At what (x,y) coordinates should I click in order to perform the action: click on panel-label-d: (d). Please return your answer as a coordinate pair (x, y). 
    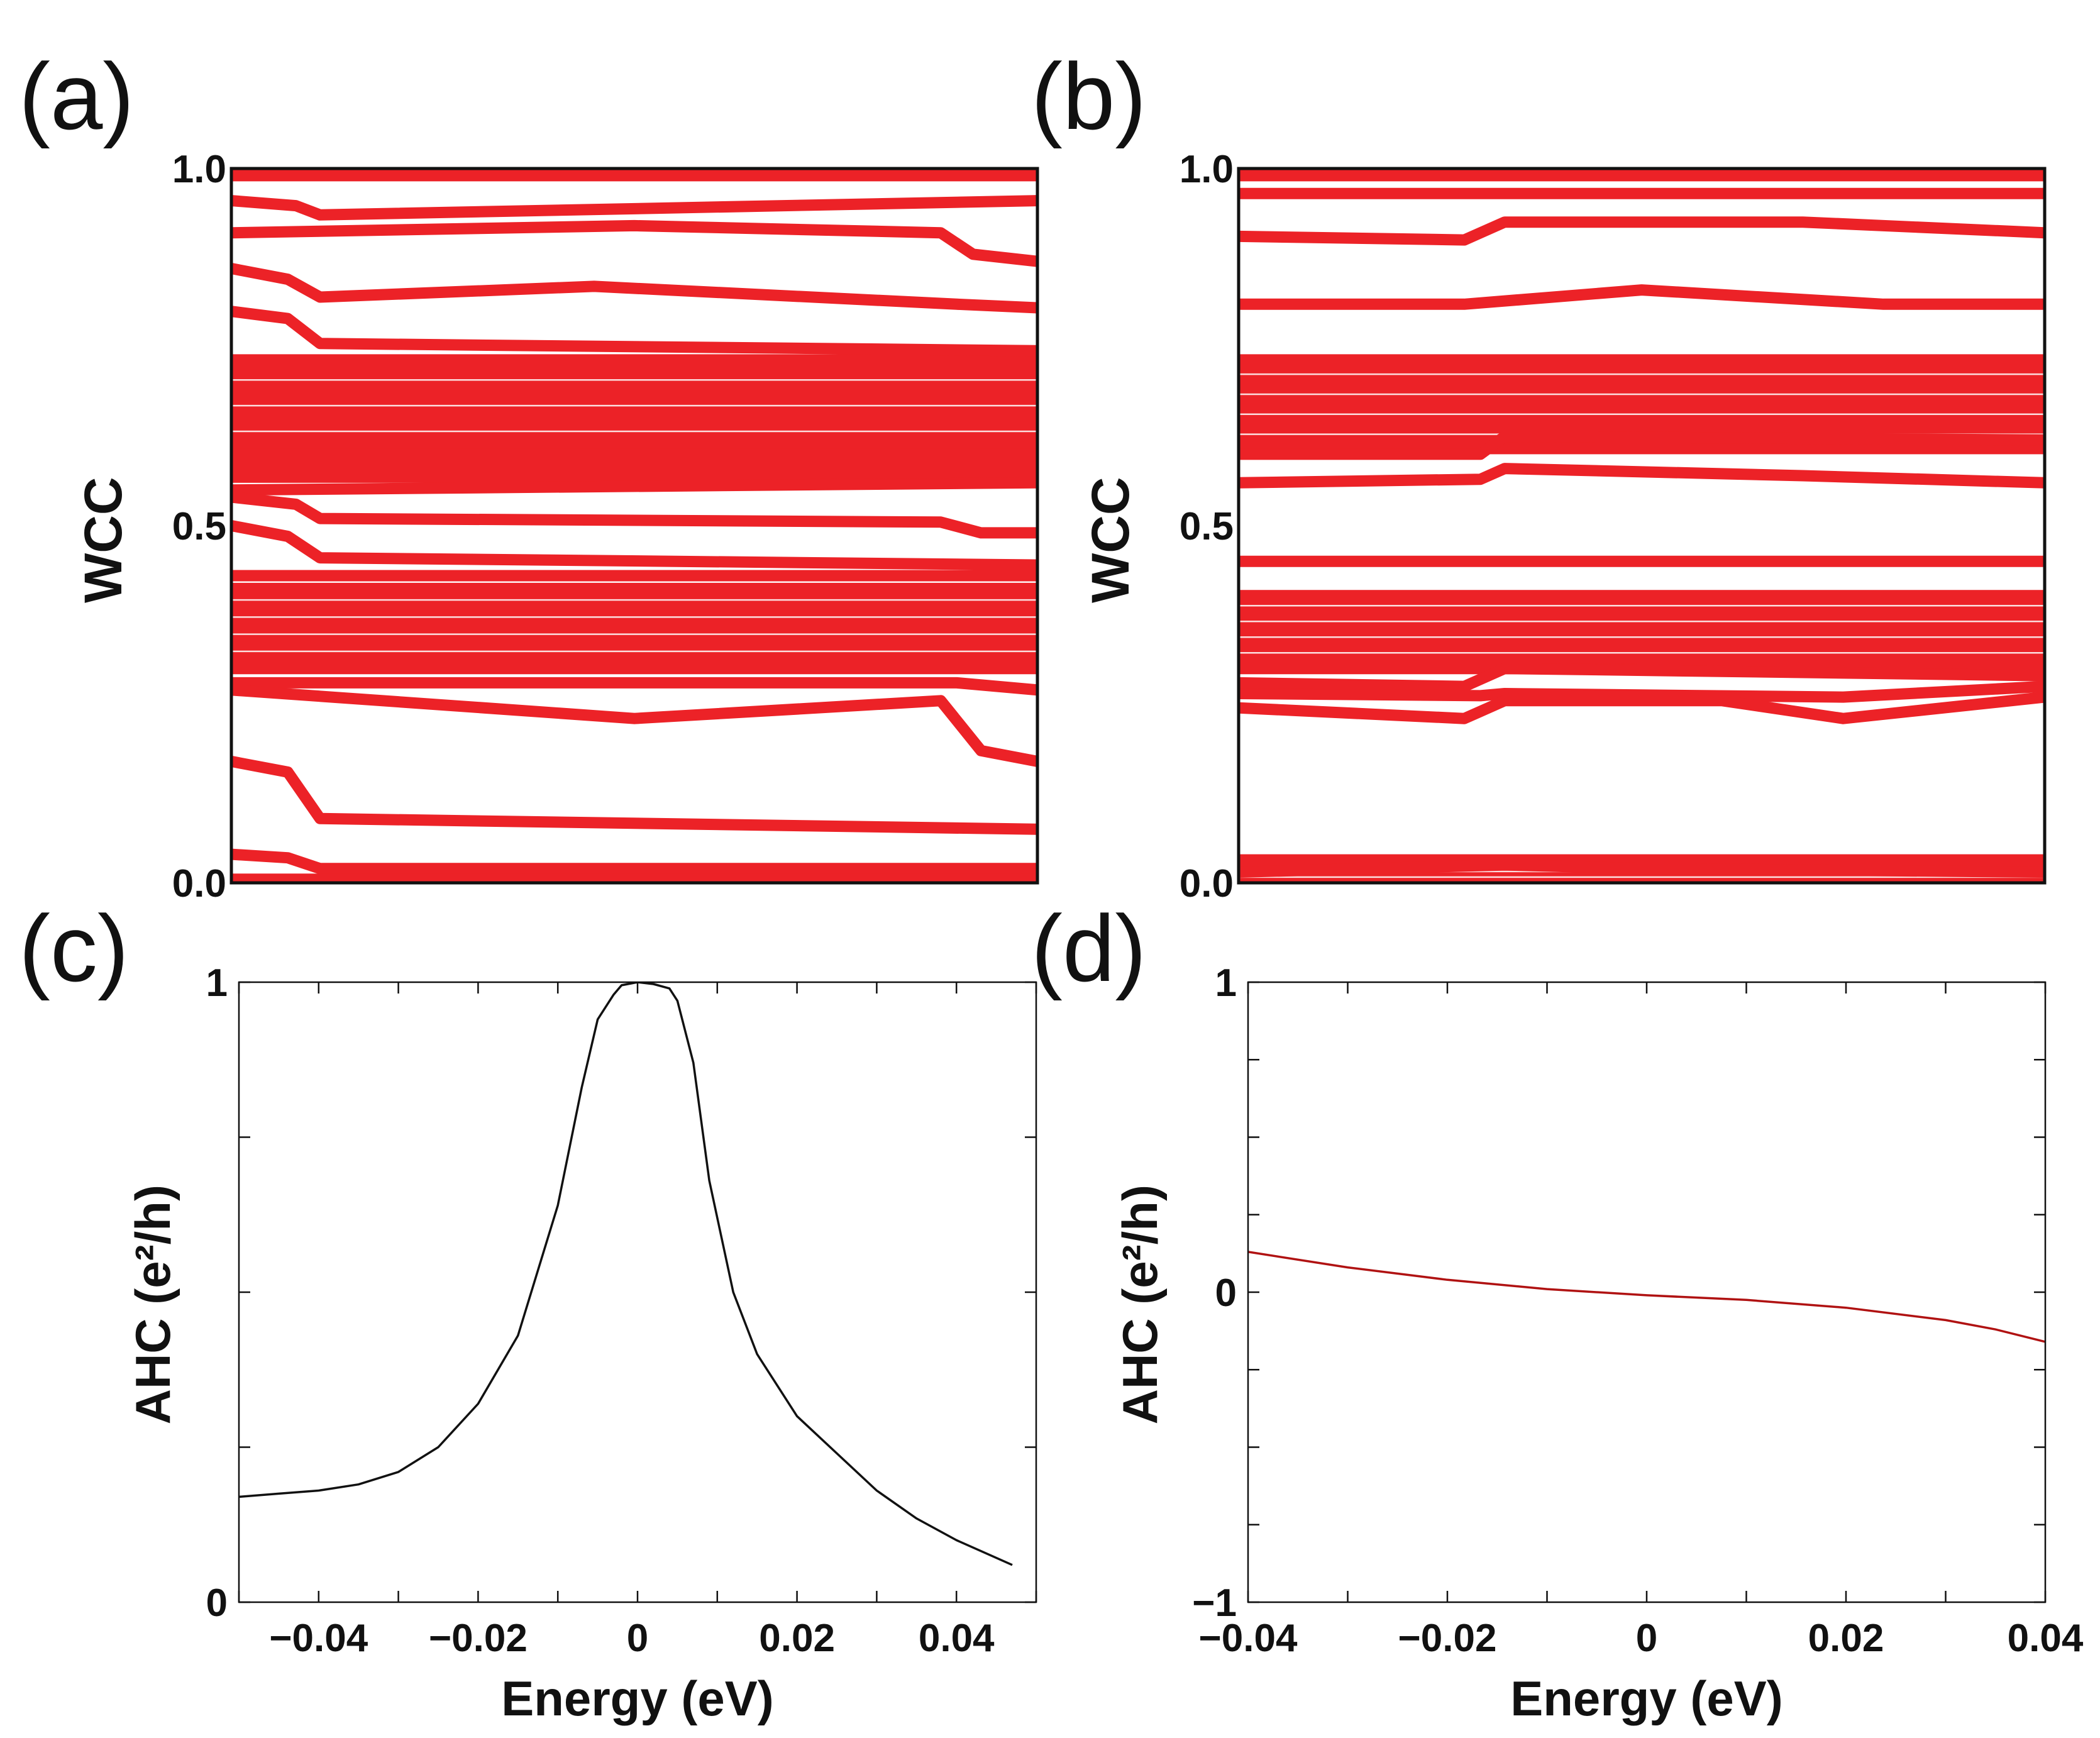
    Looking at the image, I should click on (1088, 948).